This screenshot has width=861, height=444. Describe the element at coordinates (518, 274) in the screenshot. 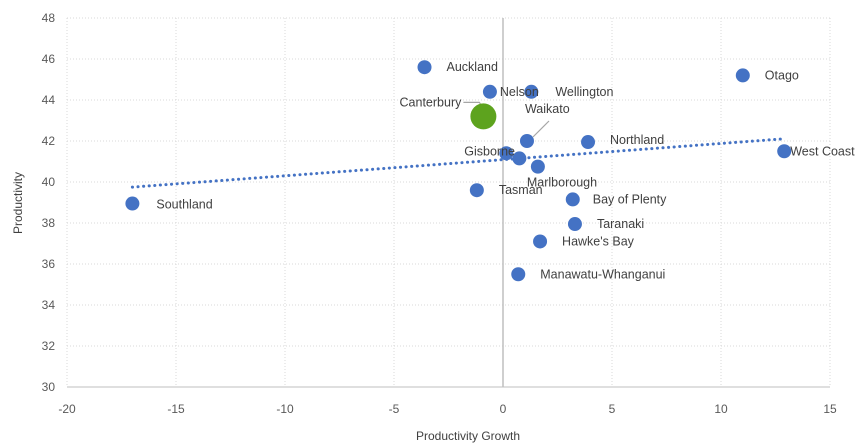

I see `data-point-manawatu-whanganui` at that location.